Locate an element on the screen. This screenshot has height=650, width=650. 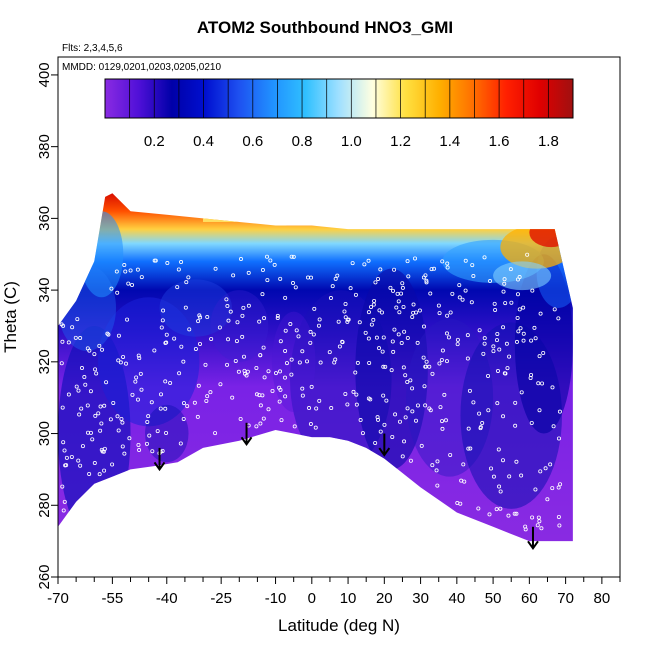
y-tick-label: 320 is located at coordinates (44, 361).